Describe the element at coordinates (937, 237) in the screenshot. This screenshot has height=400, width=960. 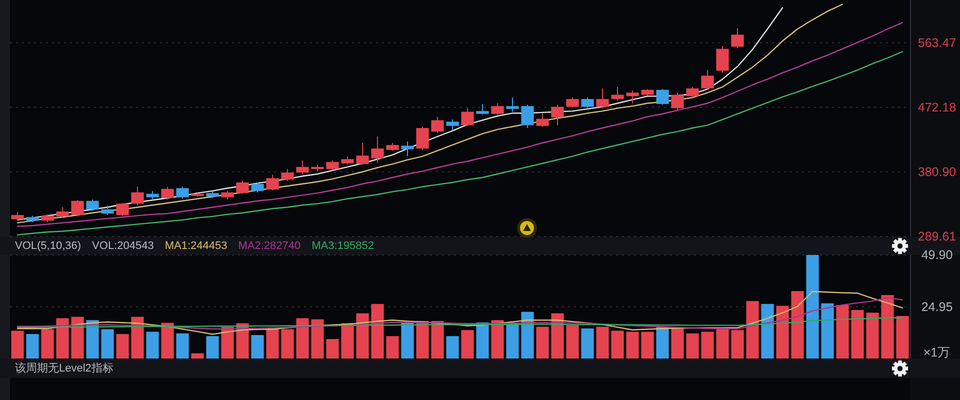
I see `y-tick-label: 289.61` at that location.